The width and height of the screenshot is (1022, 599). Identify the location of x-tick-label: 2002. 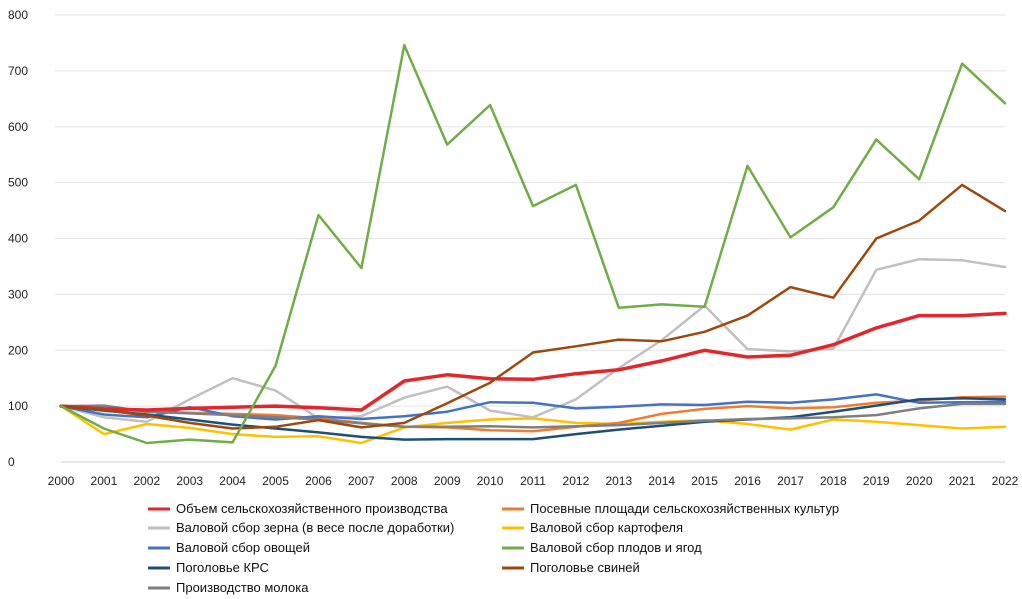
(146, 481).